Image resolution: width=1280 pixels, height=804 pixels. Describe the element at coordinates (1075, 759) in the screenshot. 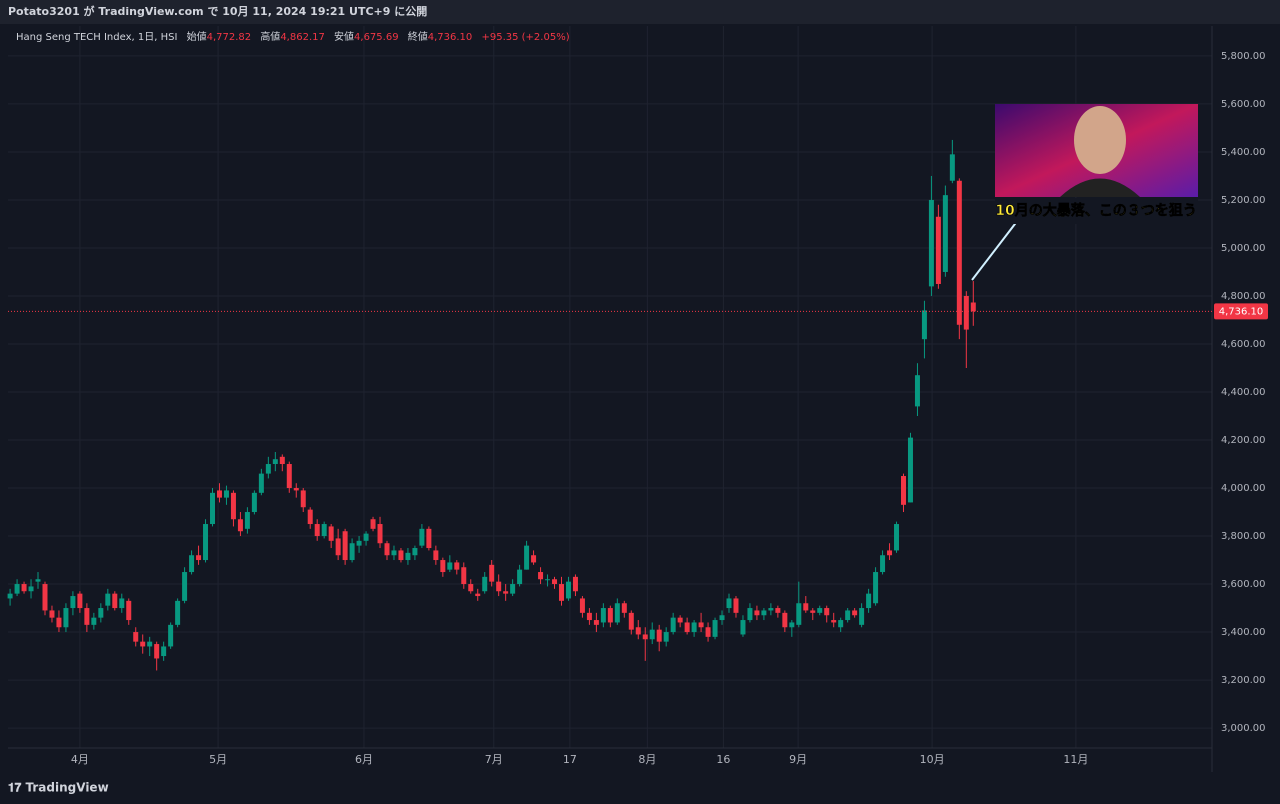

I see `x-tick-label: 11月` at that location.